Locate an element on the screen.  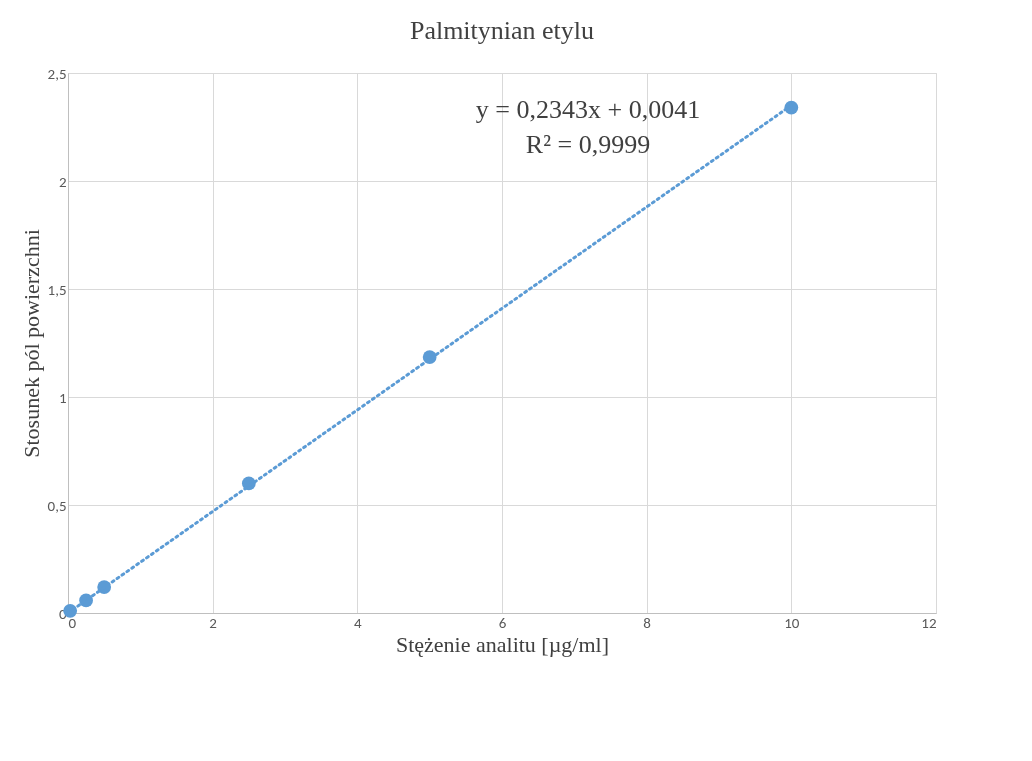
x-axis-title: Stężenie analitu [µg/ml] is located at coordinates (502, 644).